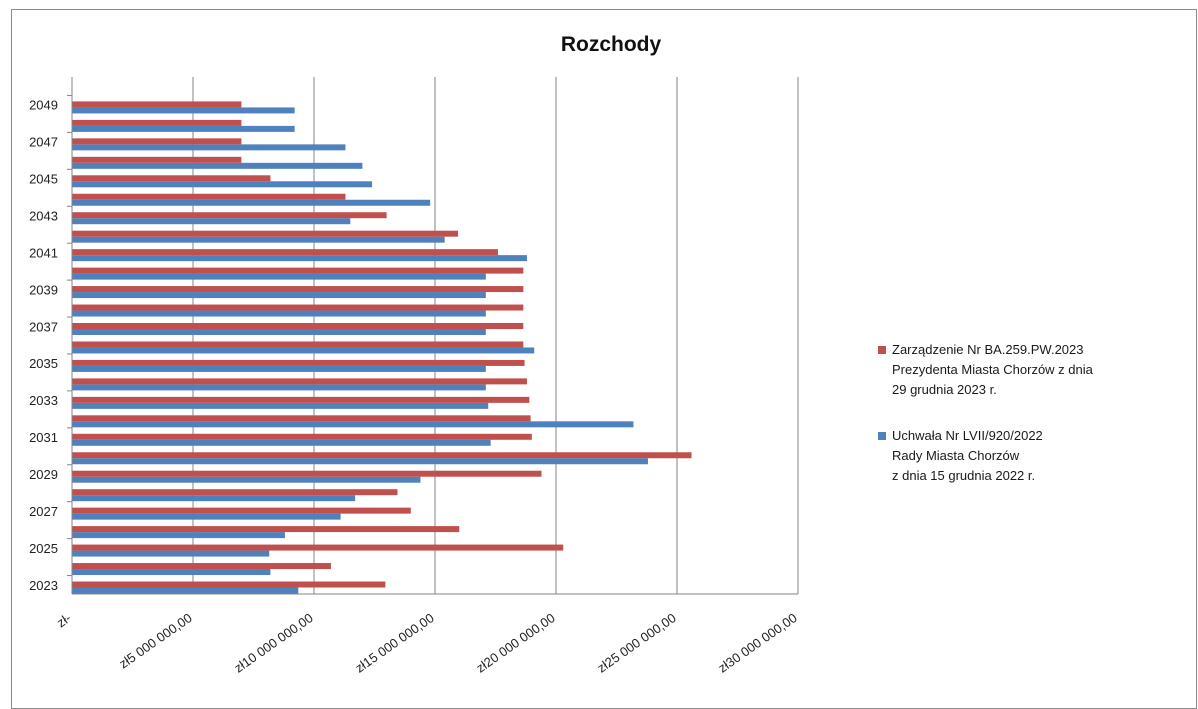 The width and height of the screenshot is (1198, 709). Describe the element at coordinates (757, 642) in the screenshot. I see `x-tick-label: zł30 000 000,00` at that location.